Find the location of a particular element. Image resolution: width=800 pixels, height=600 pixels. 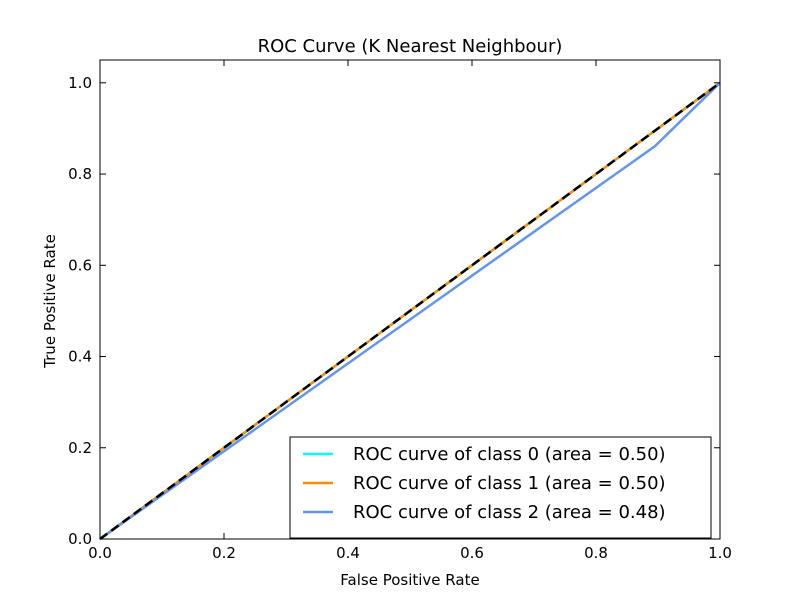

x-tick-label: 0.4 is located at coordinates (348, 553).